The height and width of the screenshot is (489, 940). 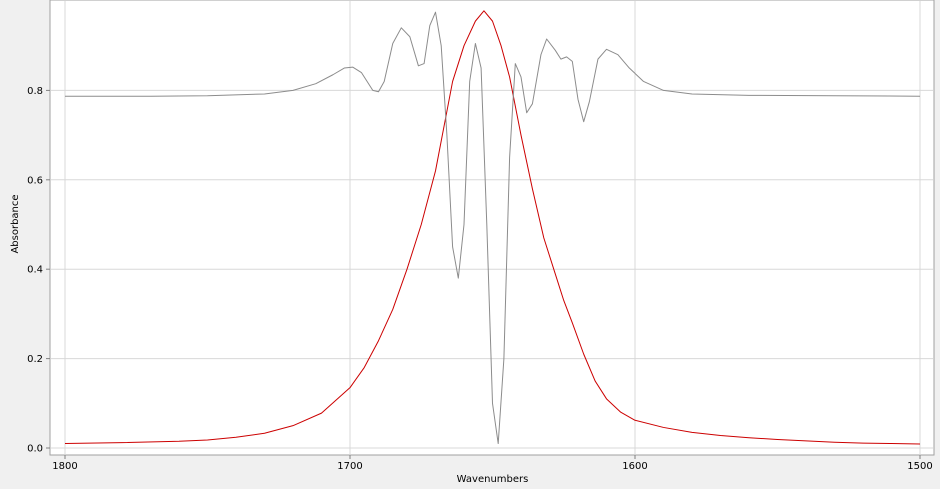 What do you see at coordinates (64, 466) in the screenshot?
I see `x-tick-label: 1800` at bounding box center [64, 466].